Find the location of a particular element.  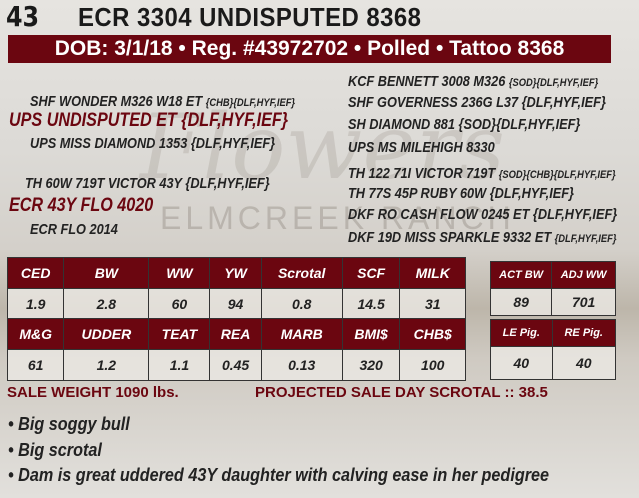

watermark-text: ELMCREEK RANCH is located at coordinates (337, 218).